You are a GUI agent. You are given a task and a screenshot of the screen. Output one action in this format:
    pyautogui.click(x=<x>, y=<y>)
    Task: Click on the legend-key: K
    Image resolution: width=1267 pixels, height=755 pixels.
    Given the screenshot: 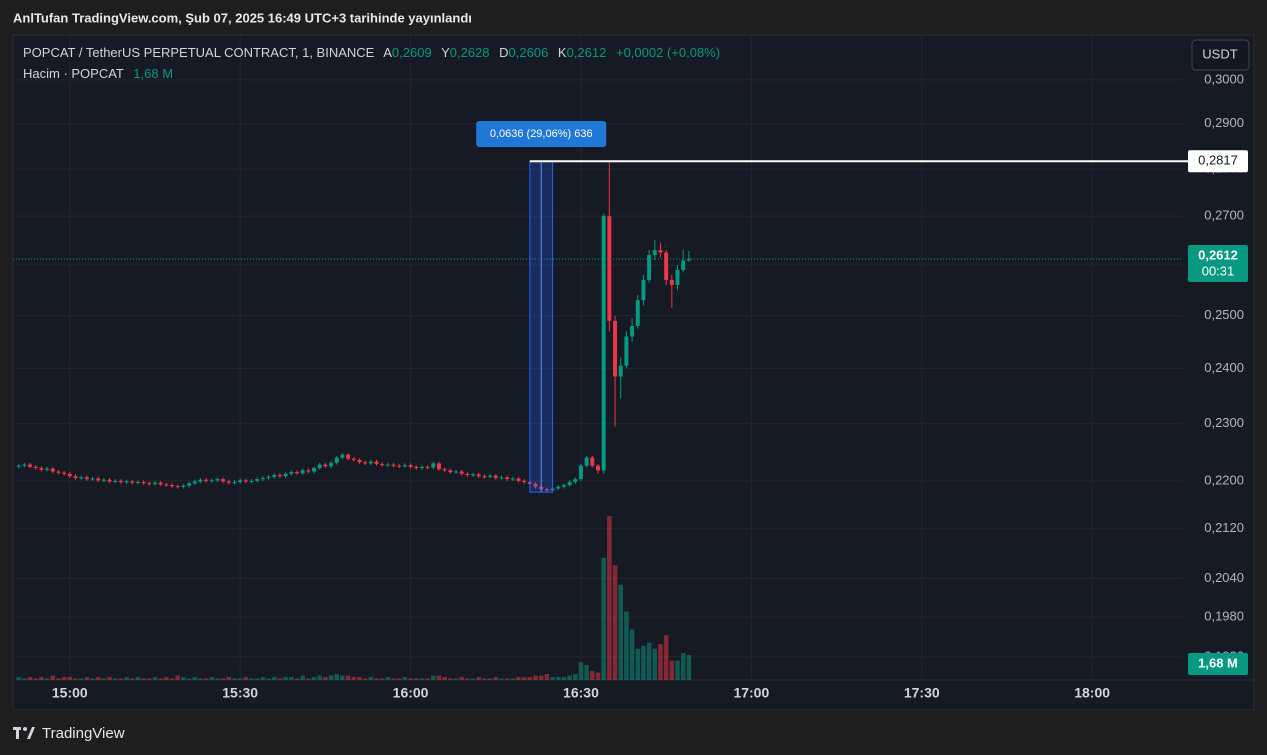 What is the action you would take?
    pyautogui.click(x=562, y=52)
    